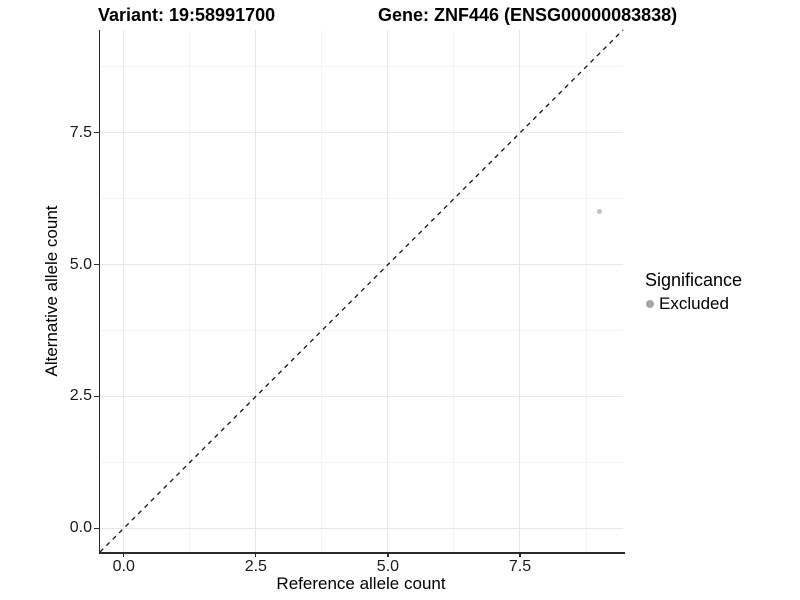 The image size is (800, 600). I want to click on x-tick-label: 5.0, so click(388, 566).